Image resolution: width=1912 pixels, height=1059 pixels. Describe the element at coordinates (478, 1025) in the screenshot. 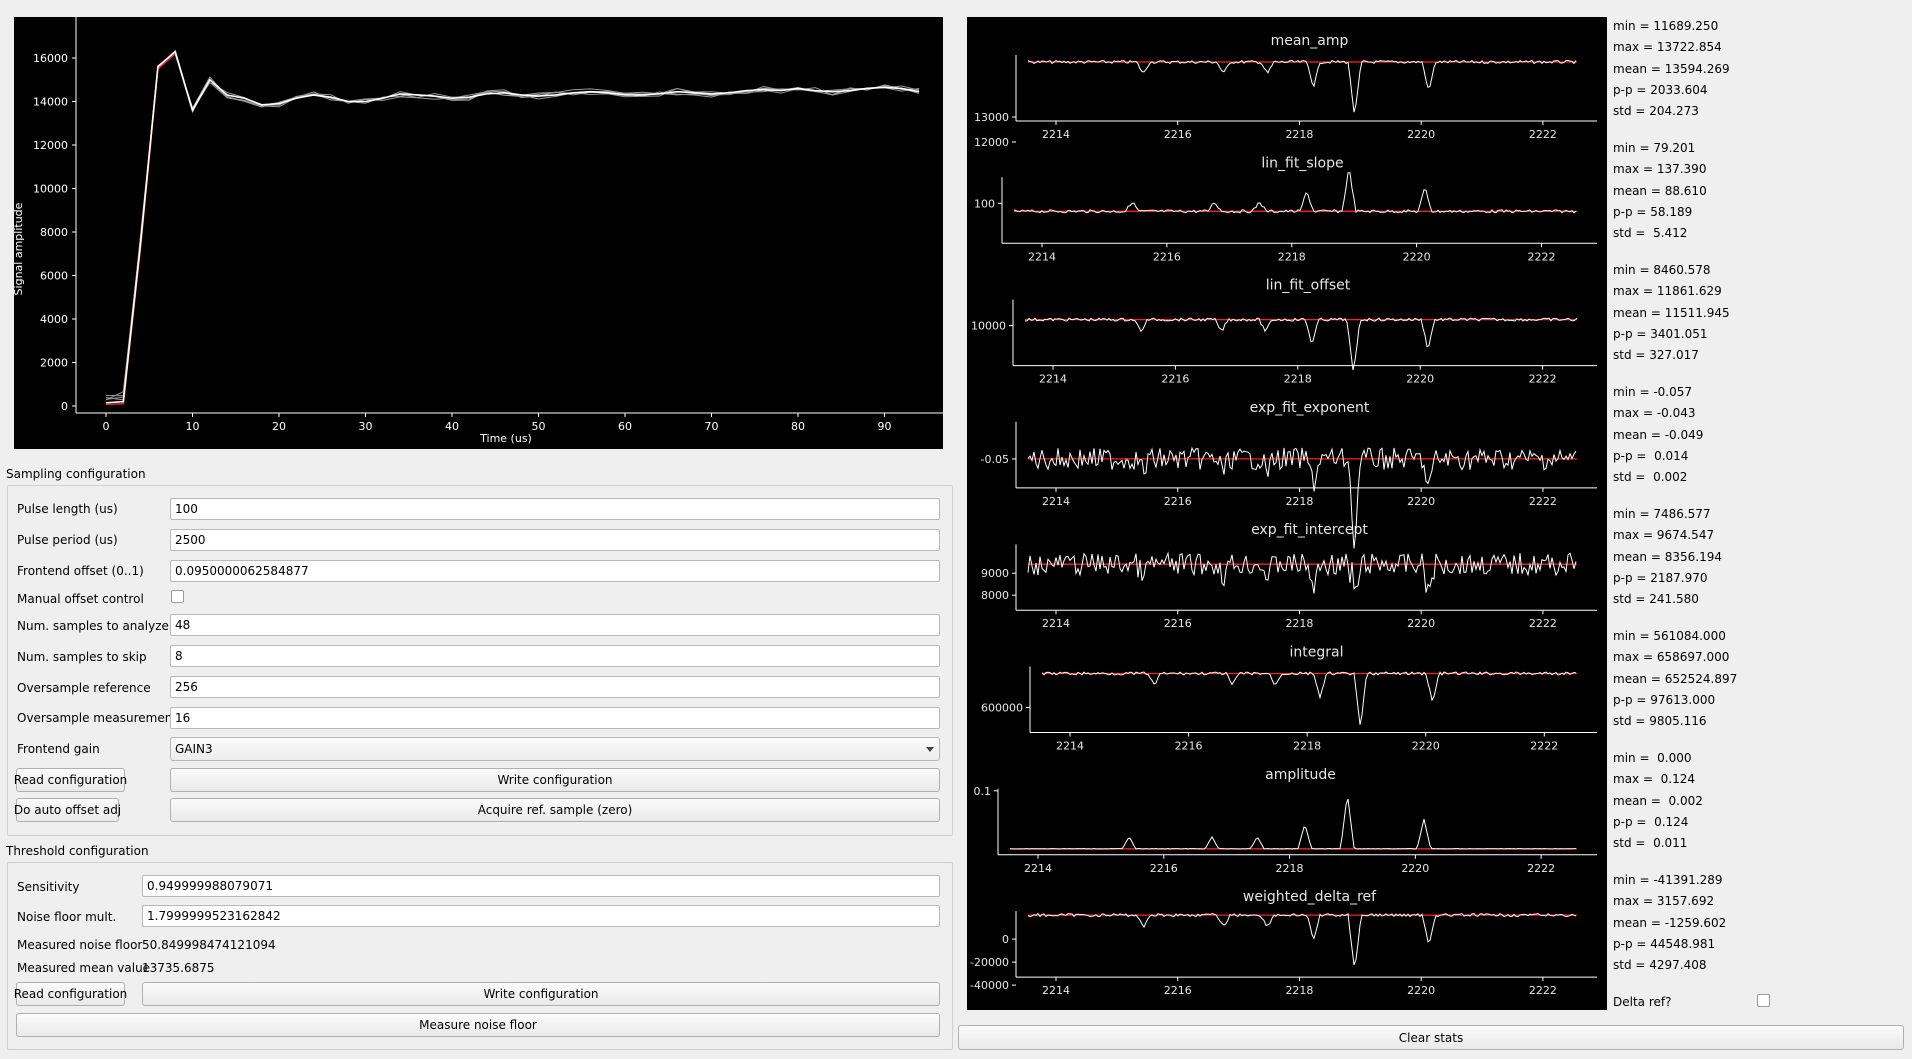

I see `measure-noise-floor-button: Measure noise floor` at that location.